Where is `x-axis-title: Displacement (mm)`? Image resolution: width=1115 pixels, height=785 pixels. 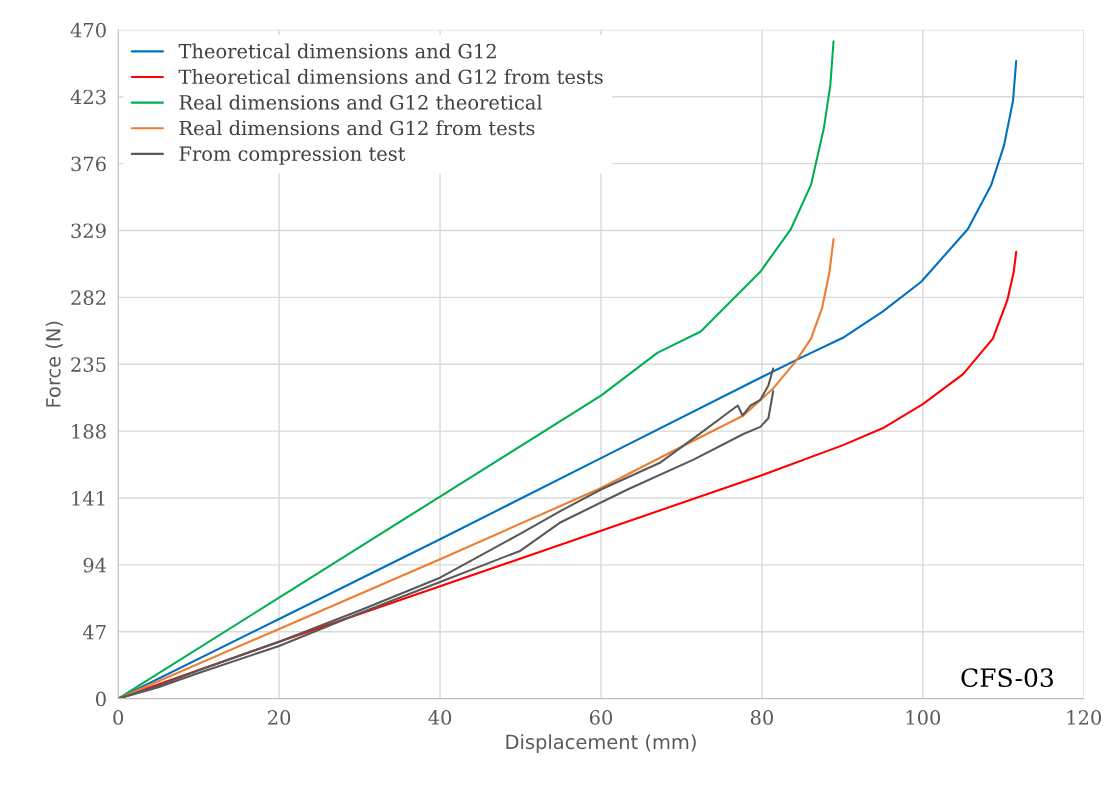 x-axis-title: Displacement (mm) is located at coordinates (601, 743).